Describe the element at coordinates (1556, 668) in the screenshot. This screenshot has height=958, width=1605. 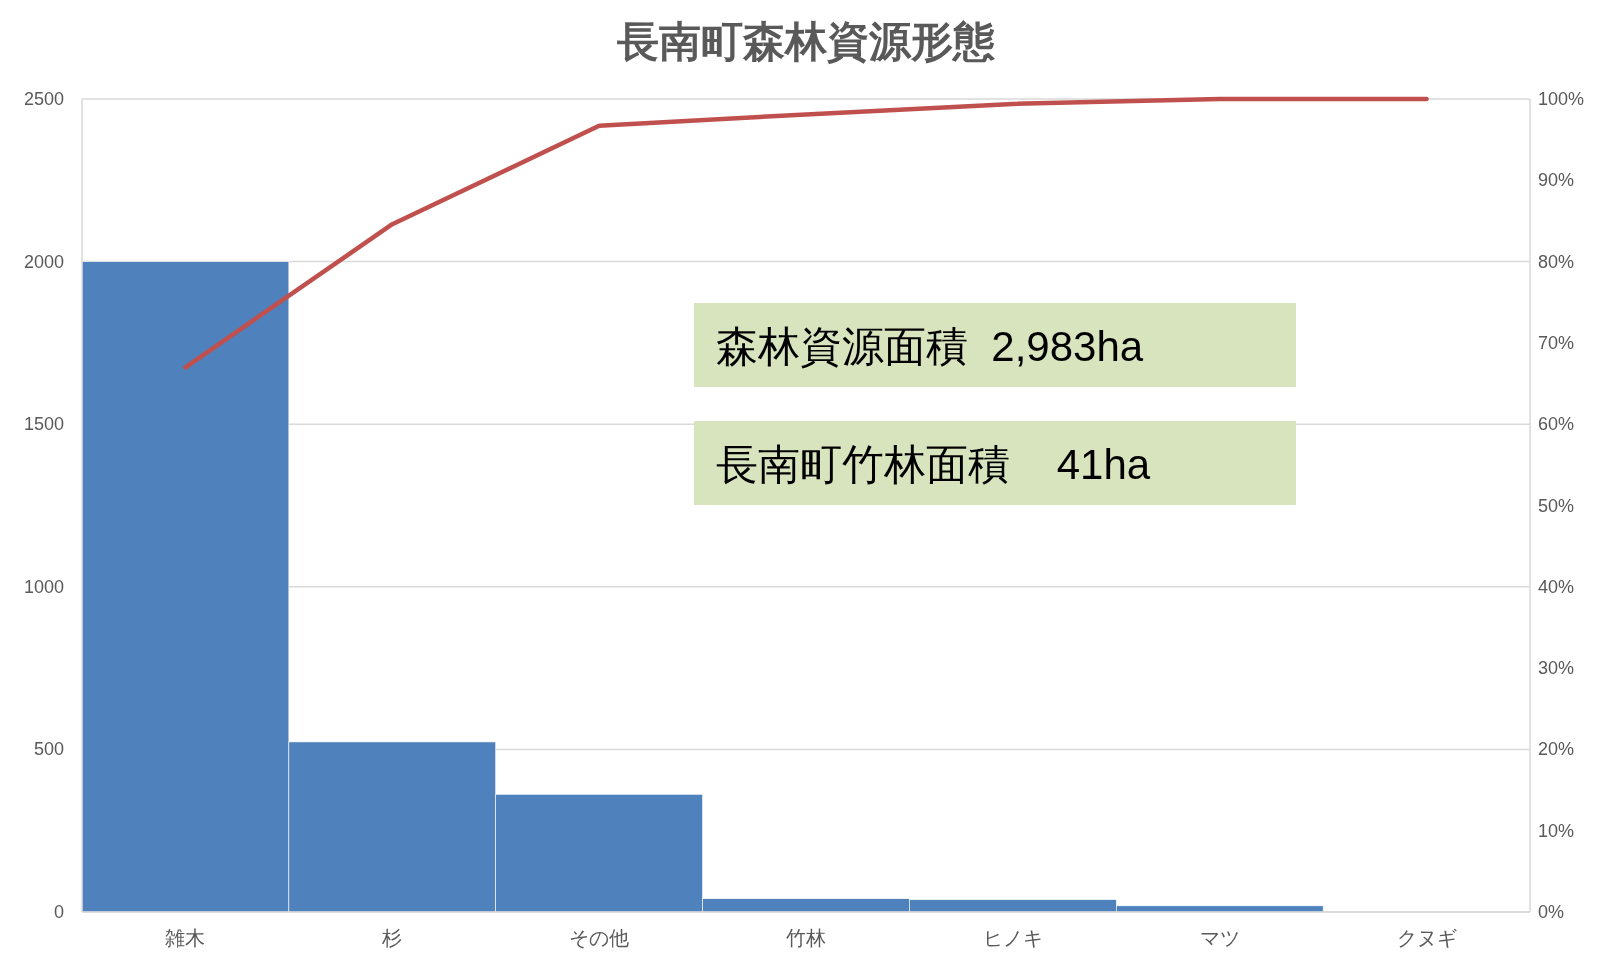
I see `y2-tick-label: 30%` at that location.